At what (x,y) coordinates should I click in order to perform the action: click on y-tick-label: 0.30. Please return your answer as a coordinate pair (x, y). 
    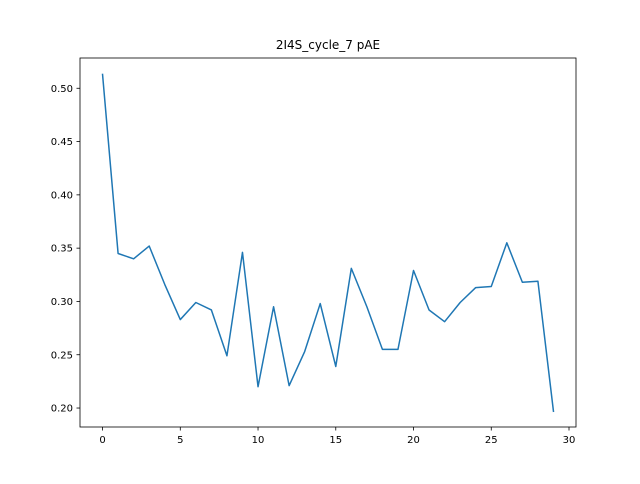
    Looking at the image, I should click on (62, 302).